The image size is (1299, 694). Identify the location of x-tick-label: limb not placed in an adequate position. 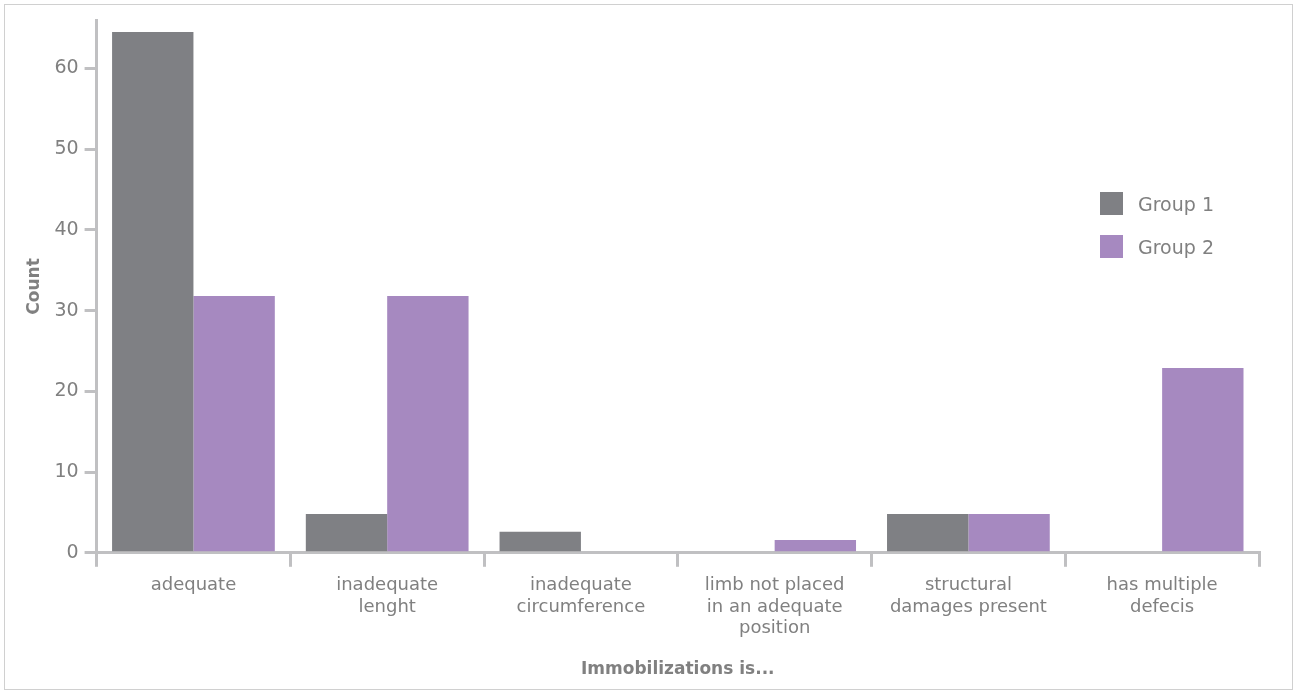
(774, 605).